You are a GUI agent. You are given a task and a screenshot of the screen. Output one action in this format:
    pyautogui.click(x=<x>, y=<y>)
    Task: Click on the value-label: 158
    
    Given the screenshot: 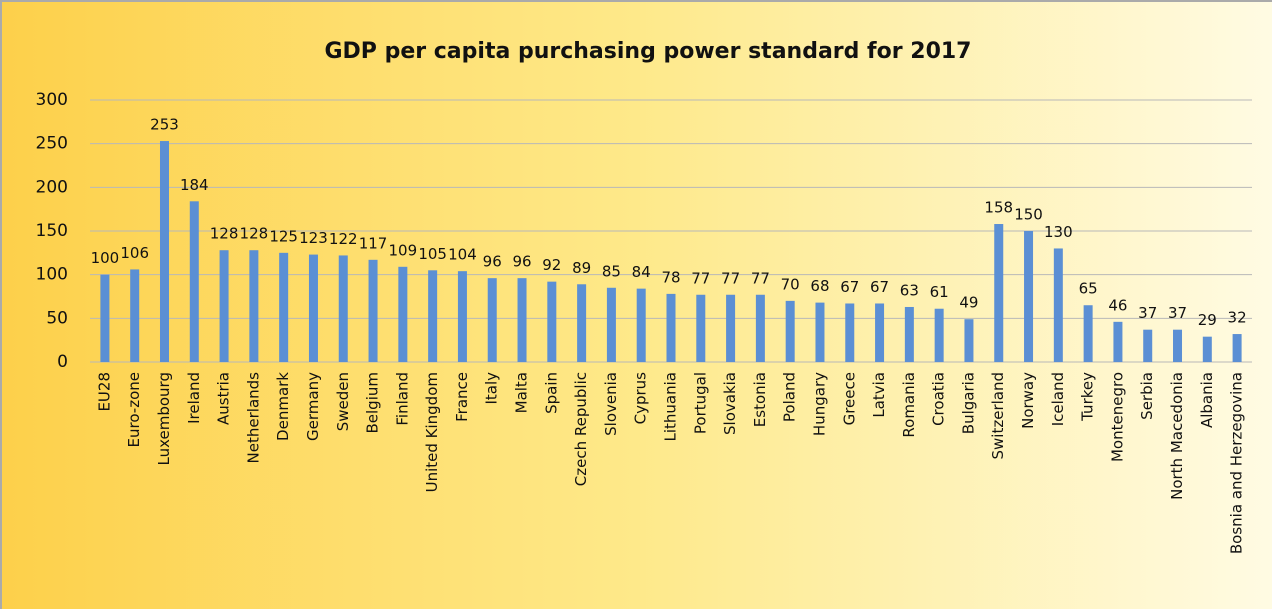 What is the action you would take?
    pyautogui.click(x=998, y=208)
    